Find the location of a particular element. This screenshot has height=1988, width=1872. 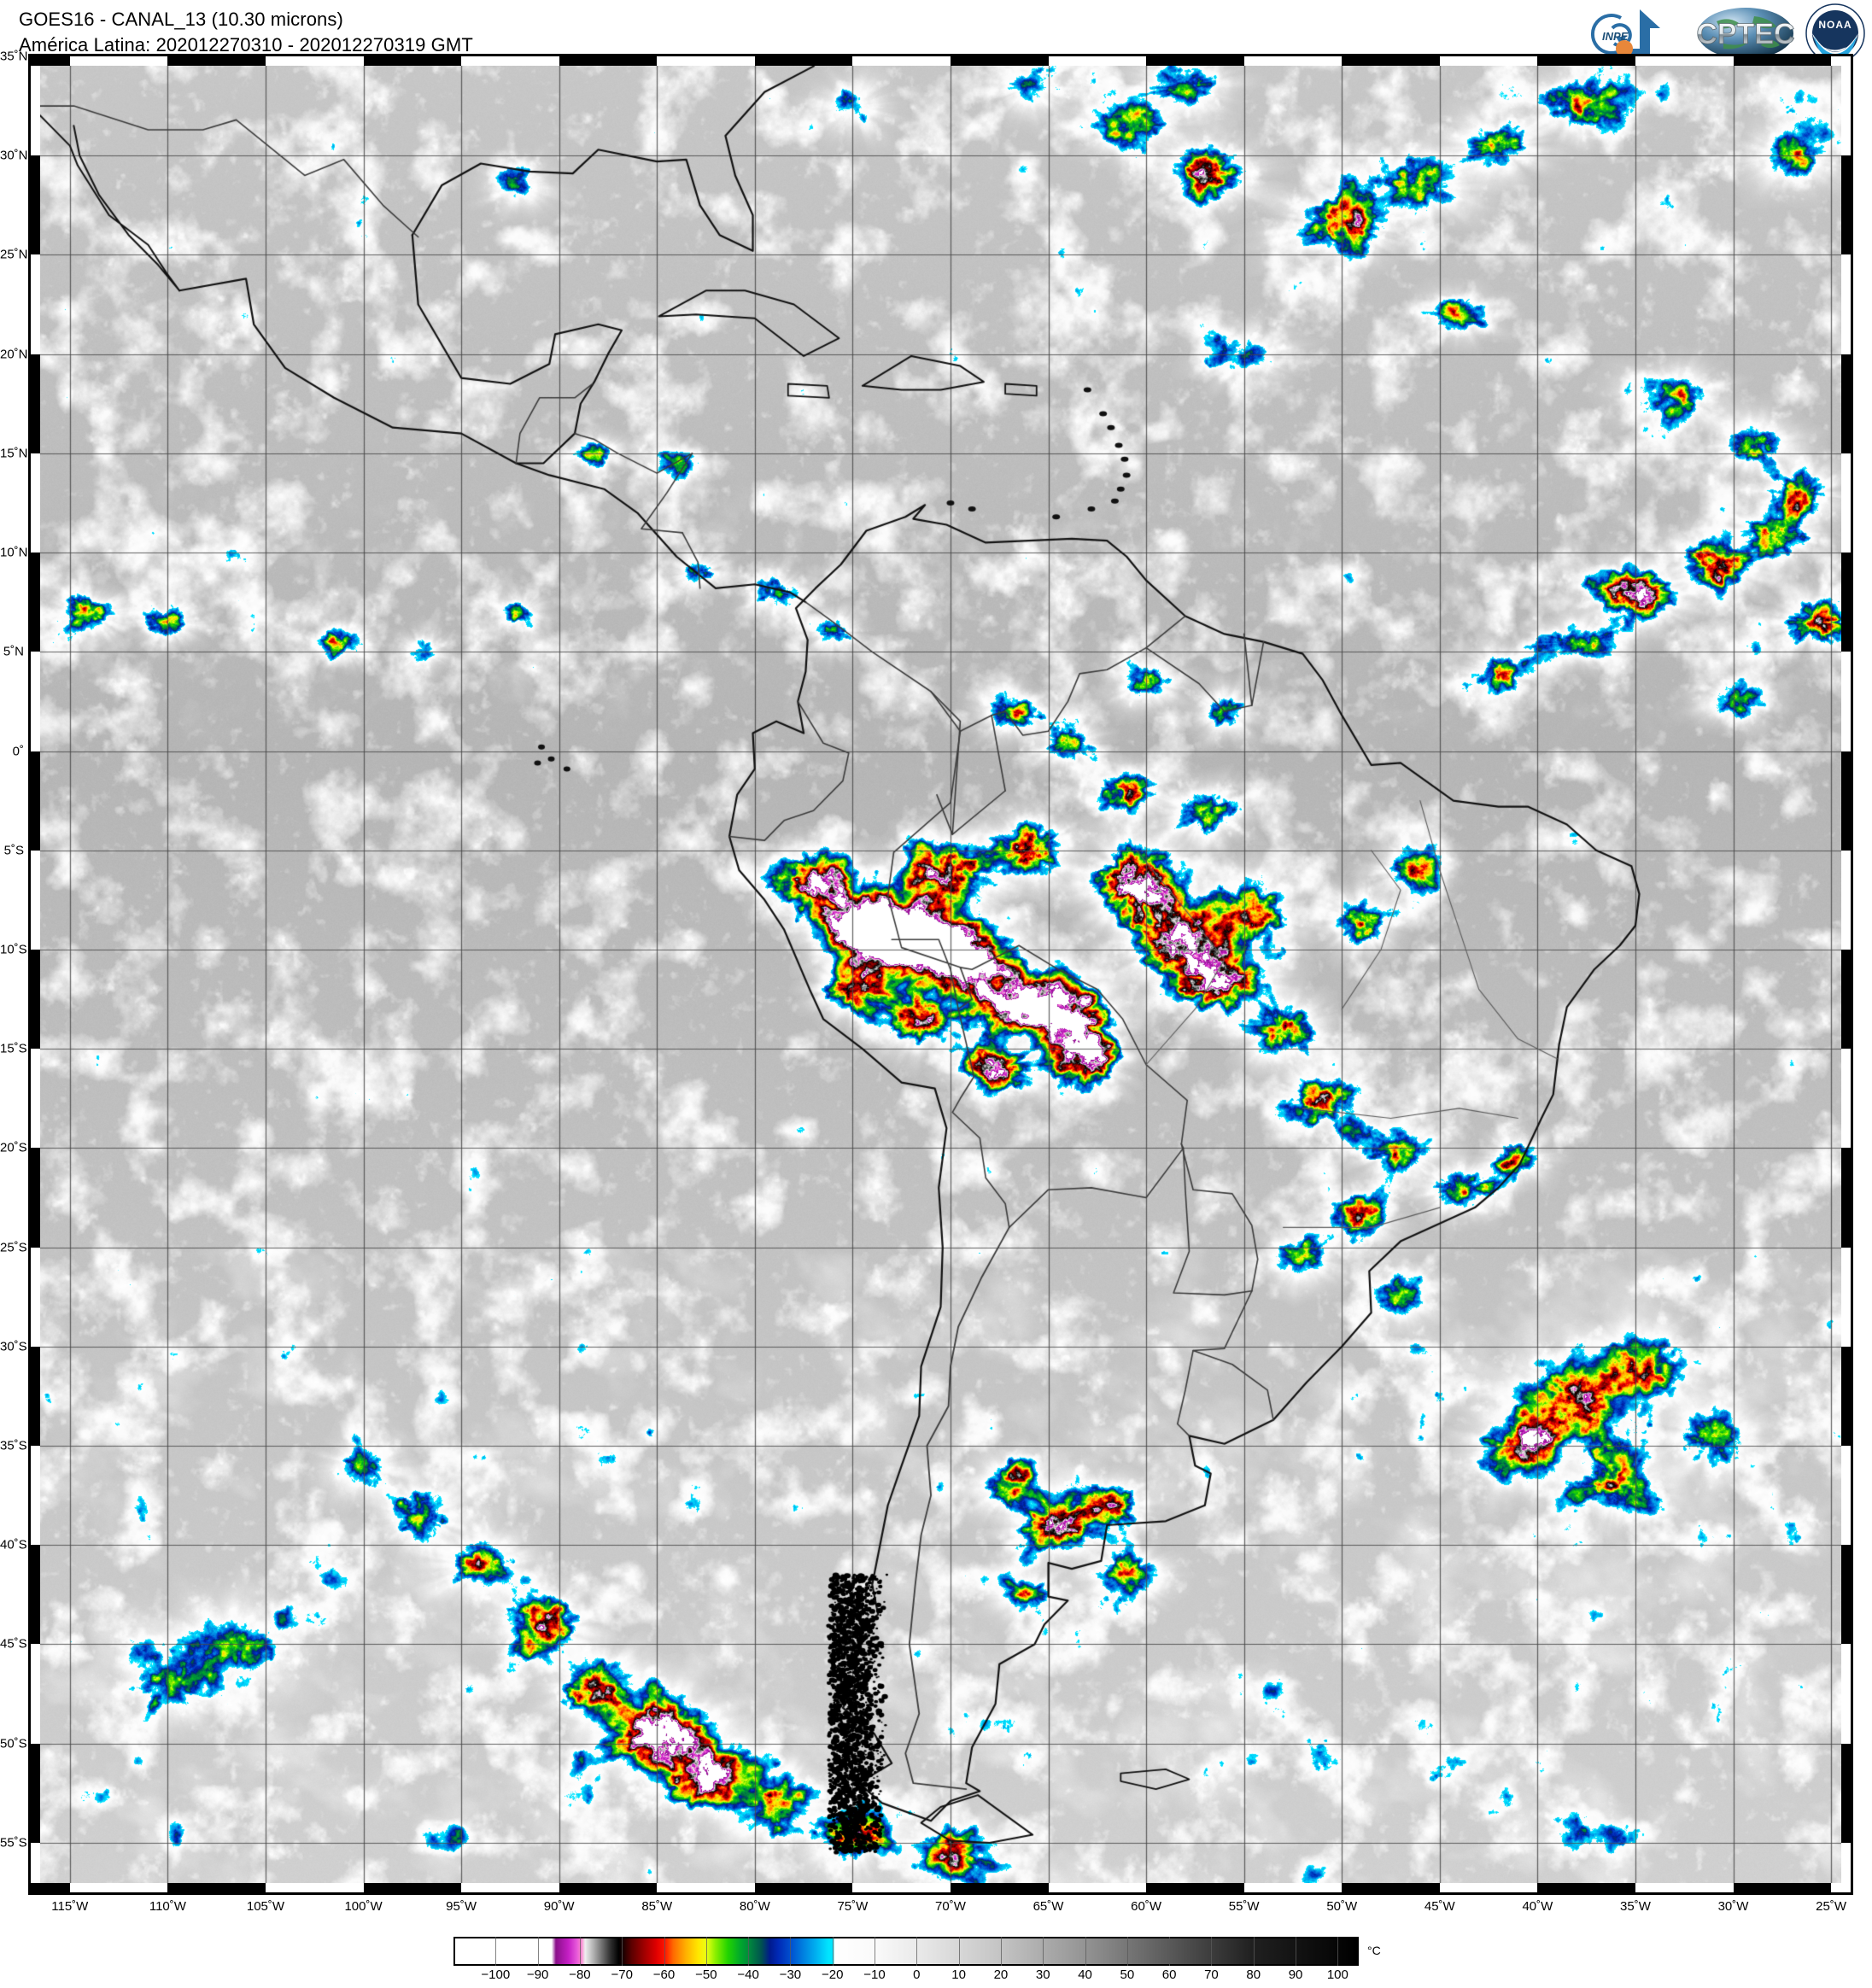

lon-tick-label: 30˚W is located at coordinates (1733, 1906).